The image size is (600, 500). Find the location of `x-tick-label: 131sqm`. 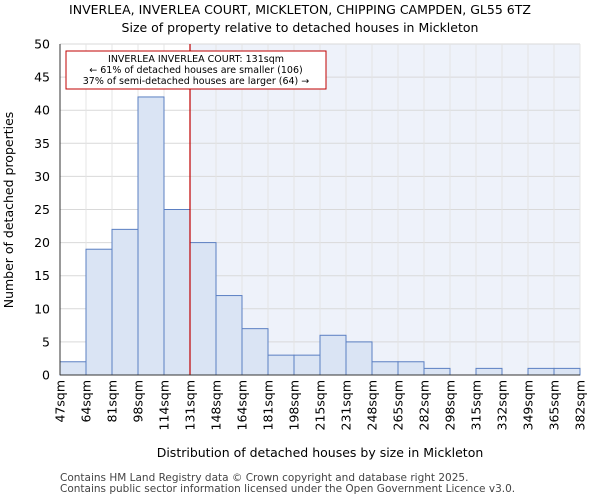

x-tick-label: 131sqm is located at coordinates (190, 405).